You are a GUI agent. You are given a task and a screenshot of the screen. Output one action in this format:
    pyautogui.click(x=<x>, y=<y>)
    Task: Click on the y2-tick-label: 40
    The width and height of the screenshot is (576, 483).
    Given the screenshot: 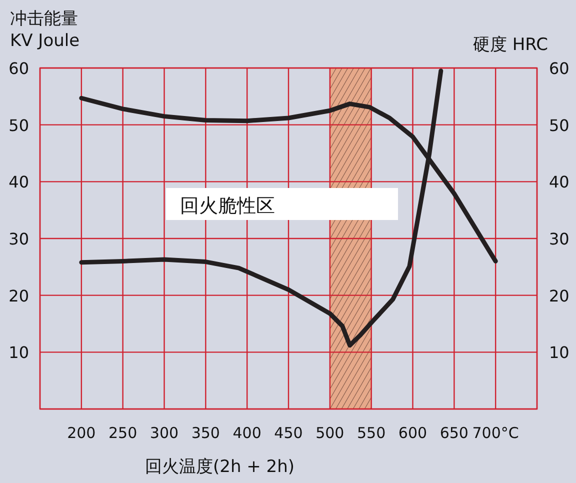 What is the action you would take?
    pyautogui.click(x=559, y=182)
    